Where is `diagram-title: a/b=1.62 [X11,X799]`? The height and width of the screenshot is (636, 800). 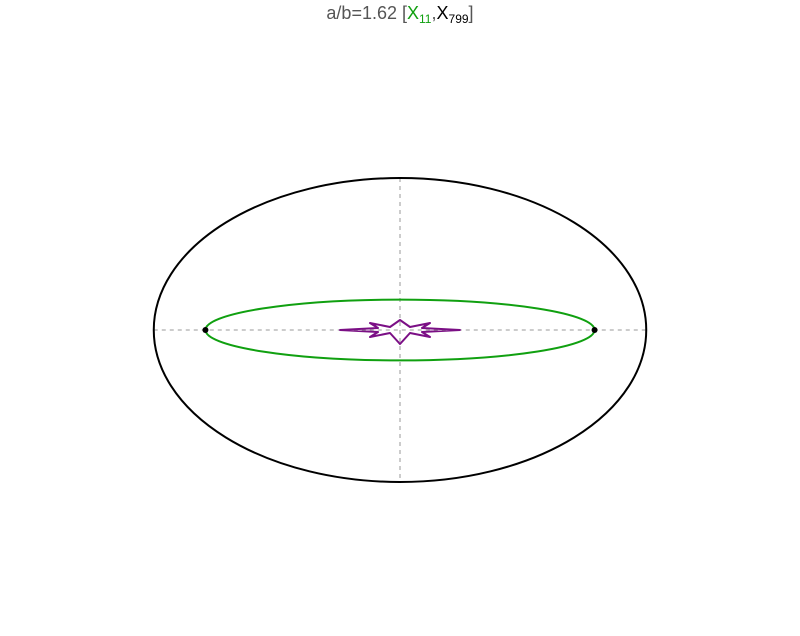
diagram-title: a/b=1.62 [X11,X799] is located at coordinates (400, 14).